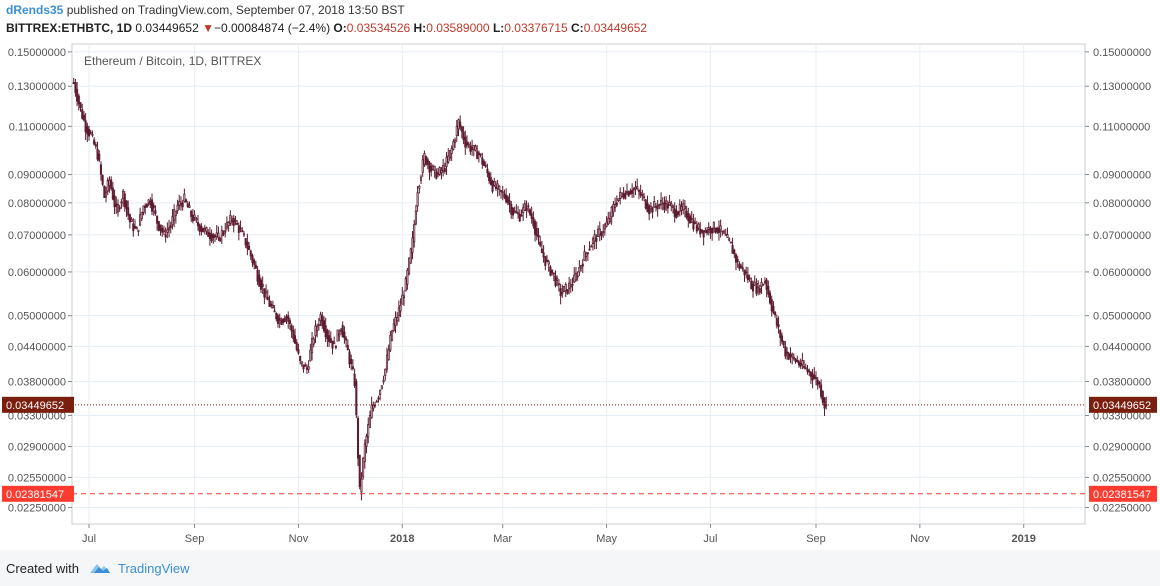 This screenshot has height=586, width=1160. Describe the element at coordinates (1122, 406) in the screenshot. I see `last-price-label: 0.03449652` at that location.